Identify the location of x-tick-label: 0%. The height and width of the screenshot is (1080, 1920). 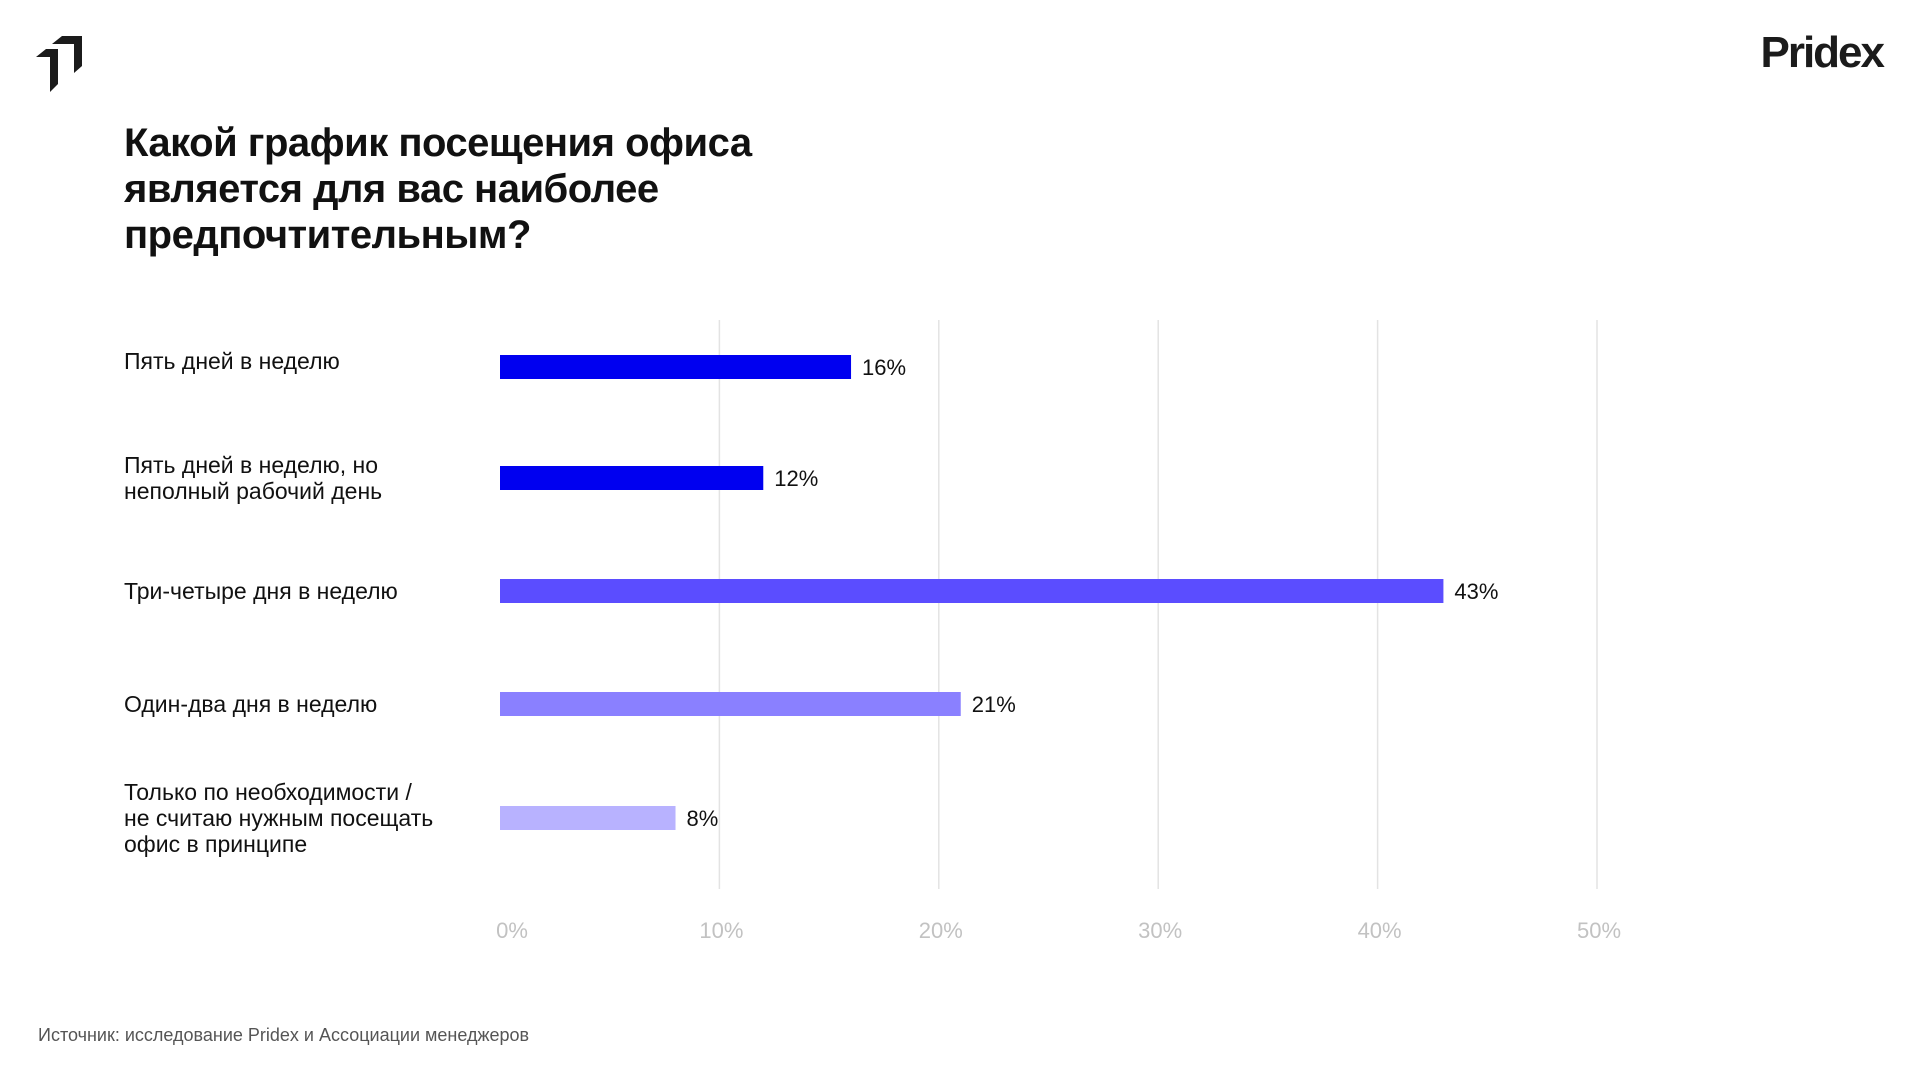
(512, 930).